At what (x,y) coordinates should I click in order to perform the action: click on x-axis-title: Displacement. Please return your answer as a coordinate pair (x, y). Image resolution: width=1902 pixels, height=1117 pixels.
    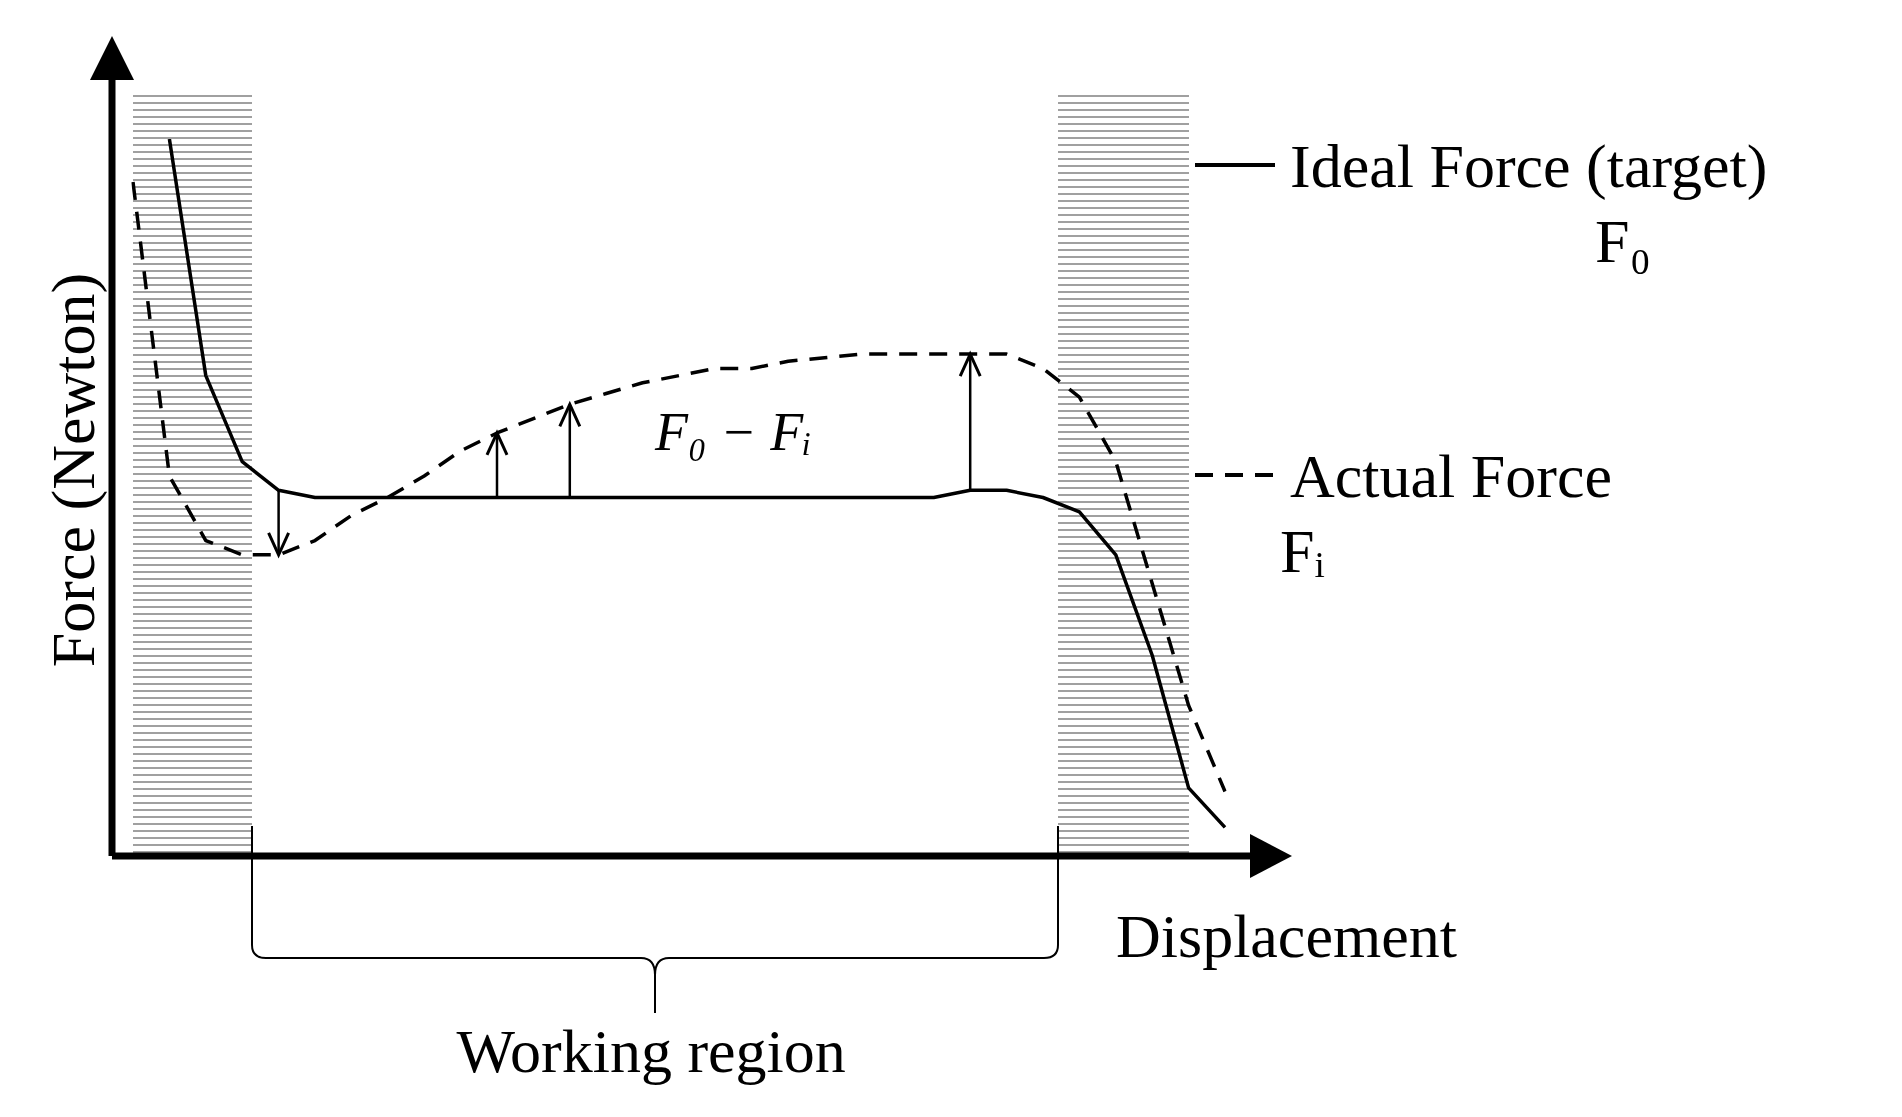
    Looking at the image, I should click on (1286, 936).